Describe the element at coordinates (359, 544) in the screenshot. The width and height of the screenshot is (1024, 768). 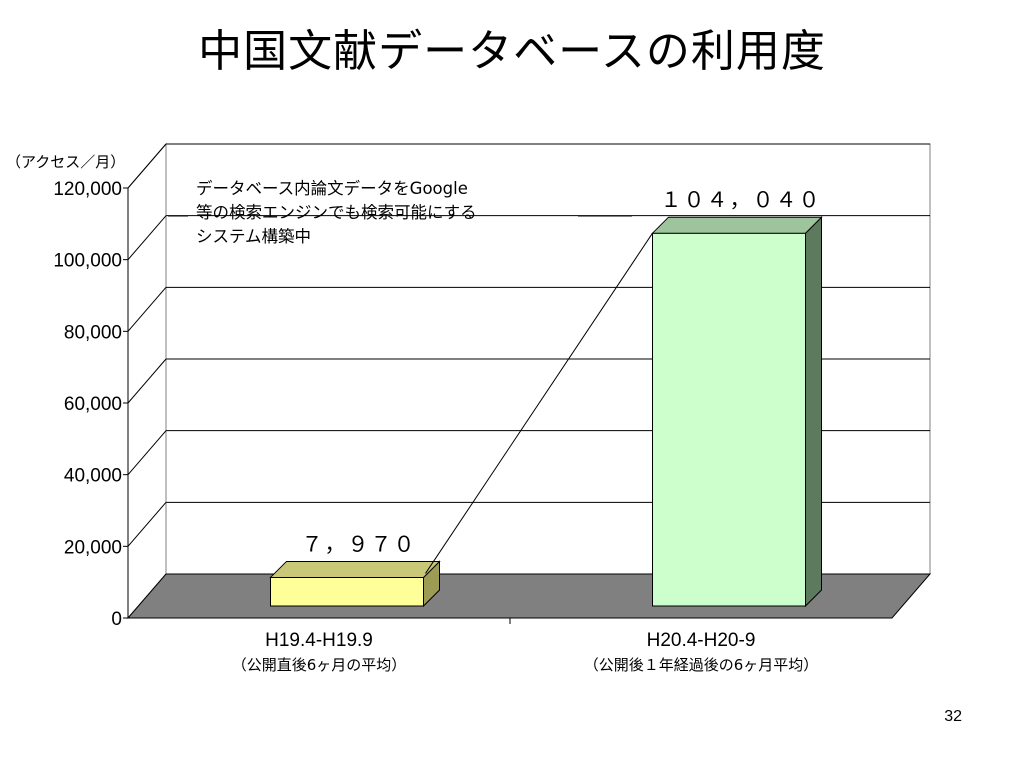
I see `data-label: ７，９７０` at that location.